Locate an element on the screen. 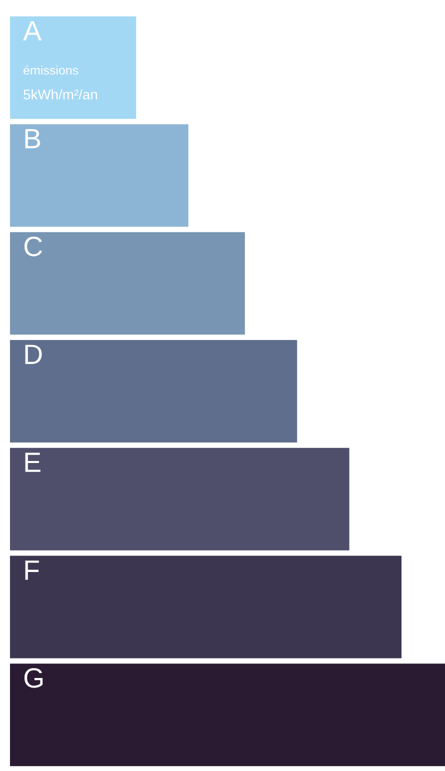 This screenshot has width=445, height=771. annotation: émissions is located at coordinates (51, 70).